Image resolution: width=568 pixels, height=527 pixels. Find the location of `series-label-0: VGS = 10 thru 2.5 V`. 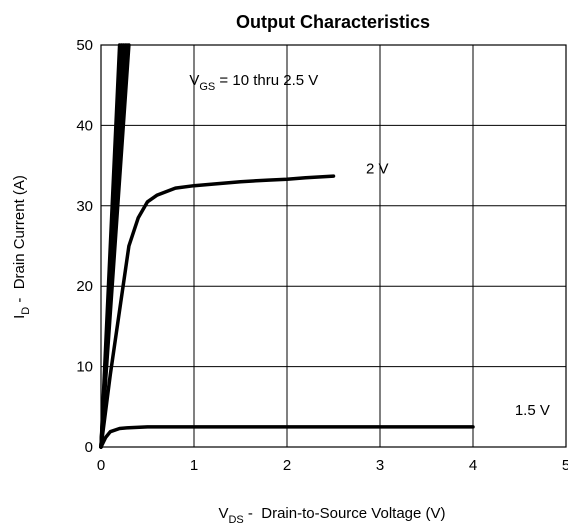

series-label-0: VGS = 10 thru 2.5 V is located at coordinates (253, 82).